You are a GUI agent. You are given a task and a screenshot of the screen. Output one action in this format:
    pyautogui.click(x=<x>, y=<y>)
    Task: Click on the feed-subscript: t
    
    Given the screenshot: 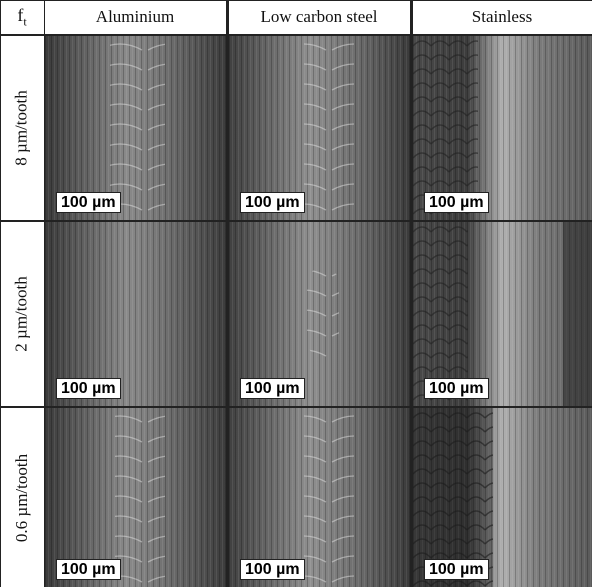 What is the action you would take?
    pyautogui.click(x=25, y=21)
    